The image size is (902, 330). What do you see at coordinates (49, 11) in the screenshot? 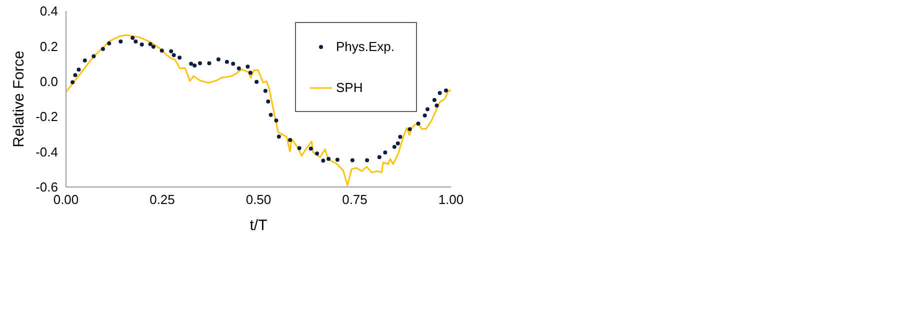
I see `y-tick-label: 0.4` at bounding box center [49, 11].